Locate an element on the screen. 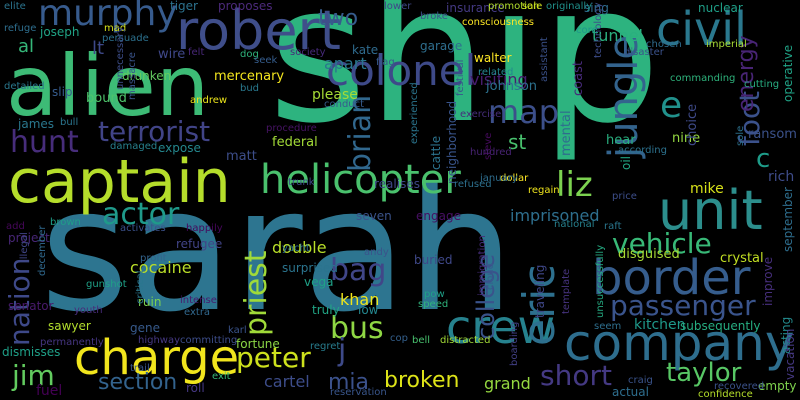 This screenshot has height=400, width=800. word: charge is located at coordinates (157, 358).